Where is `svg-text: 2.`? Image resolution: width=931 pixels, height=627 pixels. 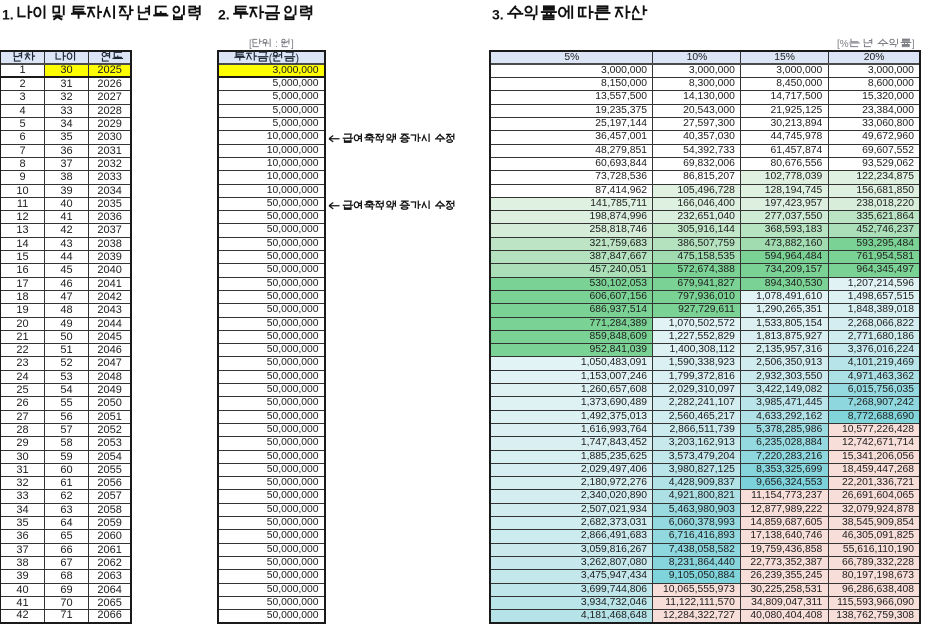 svg-text: 2. is located at coordinates (224, 14).